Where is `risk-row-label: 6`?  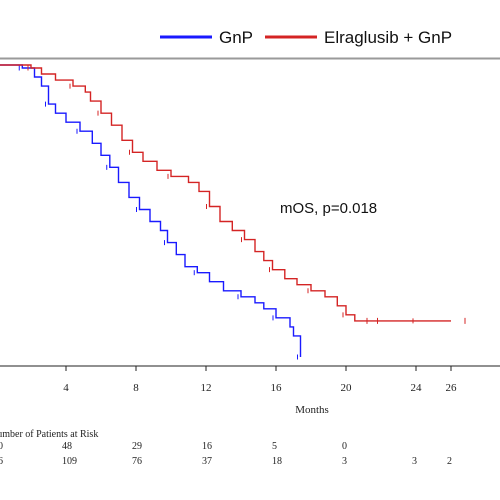 risk-row-label: 6 is located at coordinates (1, 461).